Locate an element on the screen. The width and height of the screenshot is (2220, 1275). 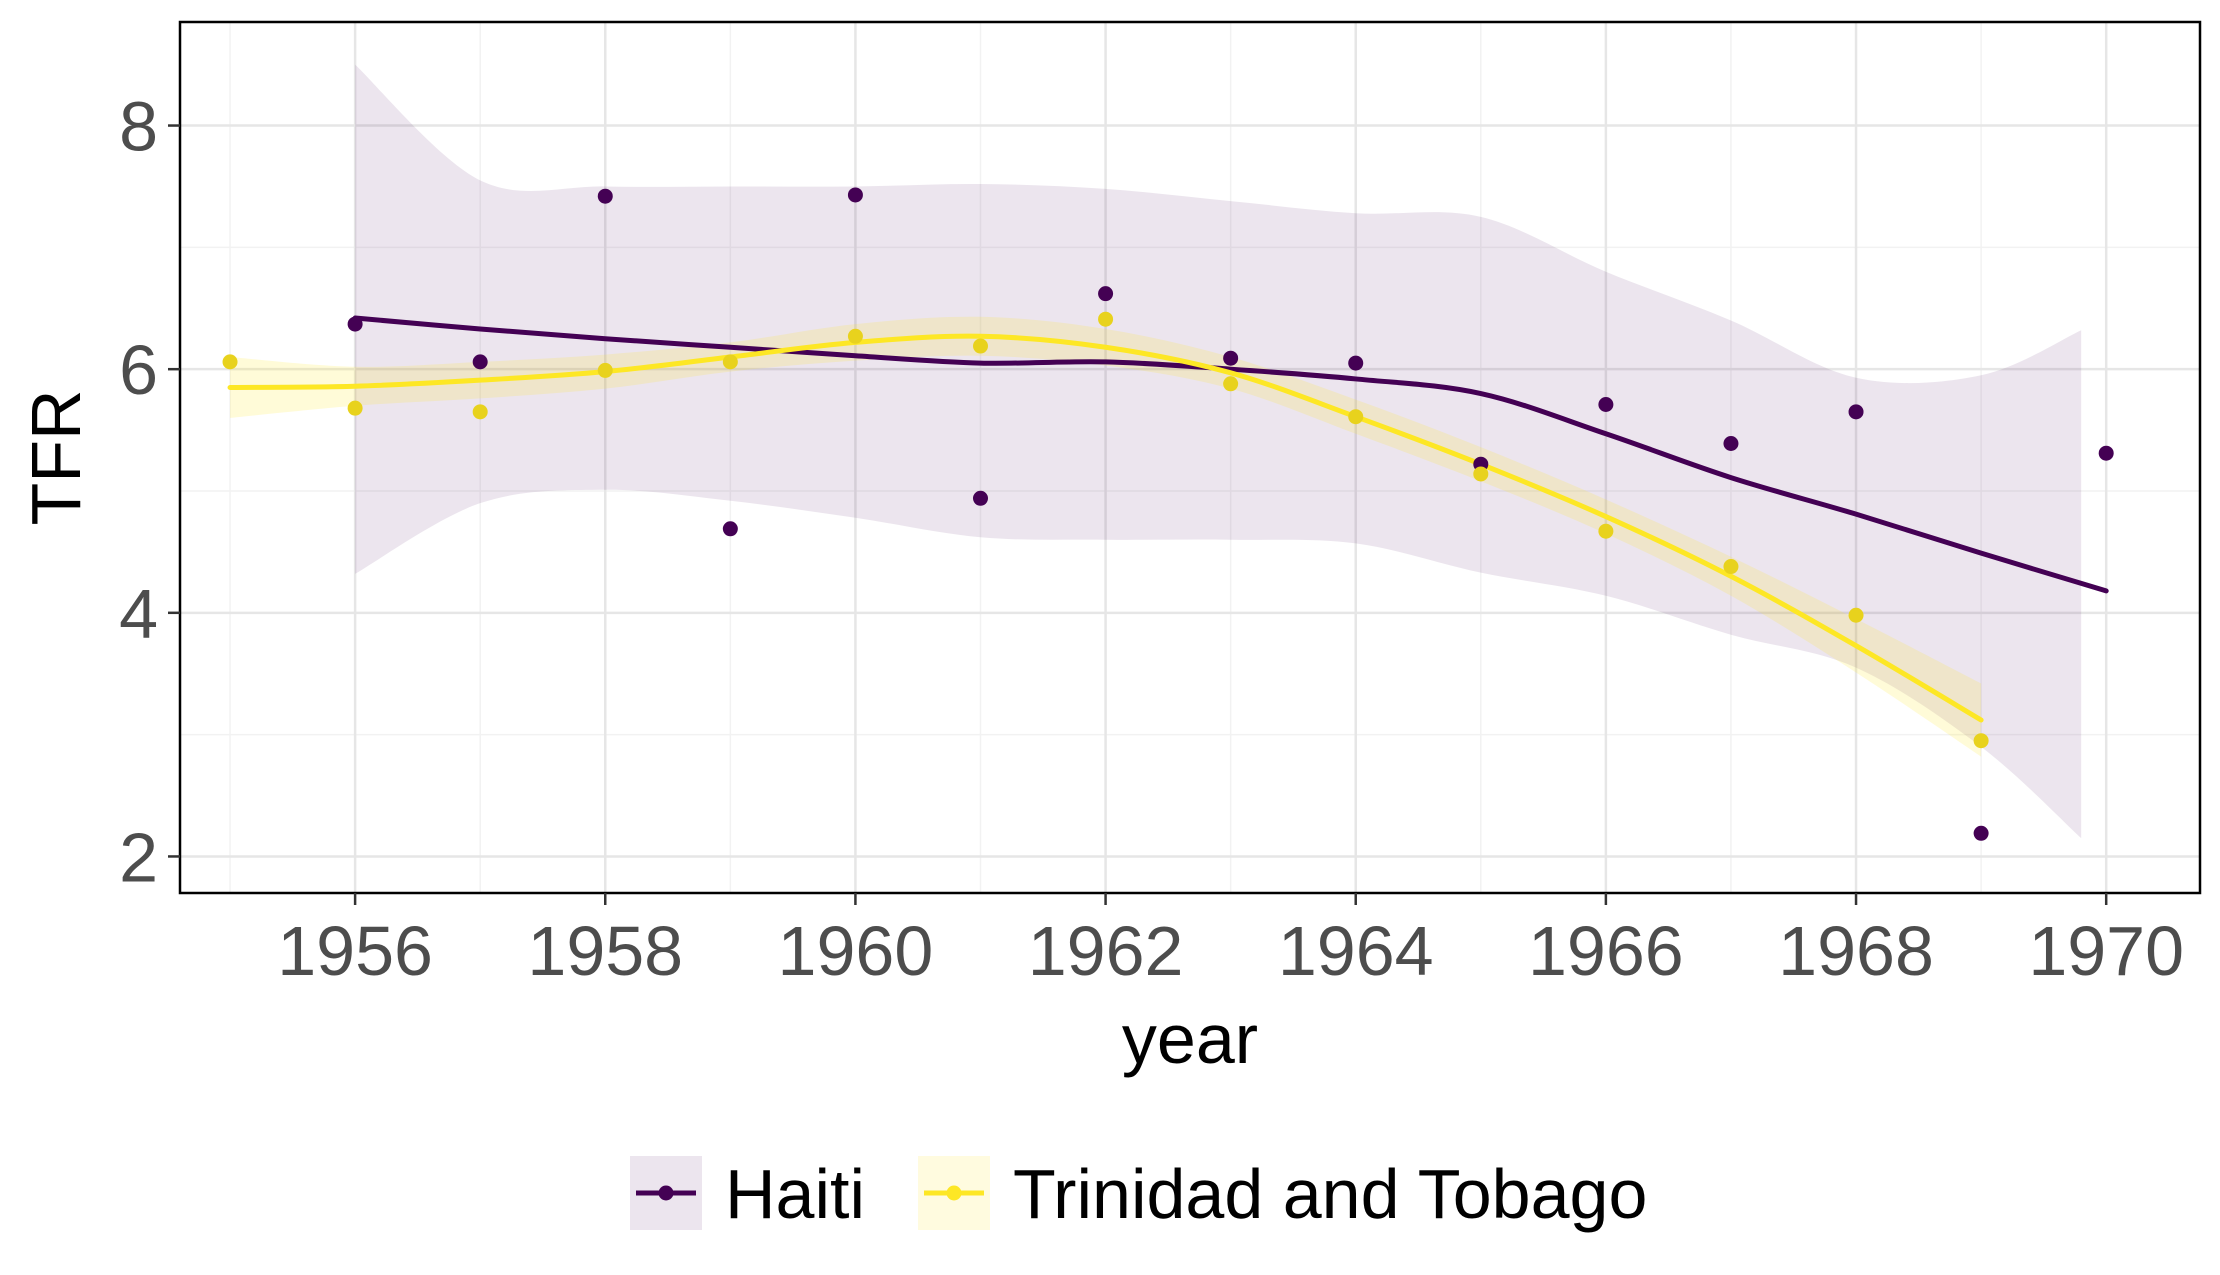
legend-label-1: Trinidad and Tobago is located at coordinates (1330, 1194).